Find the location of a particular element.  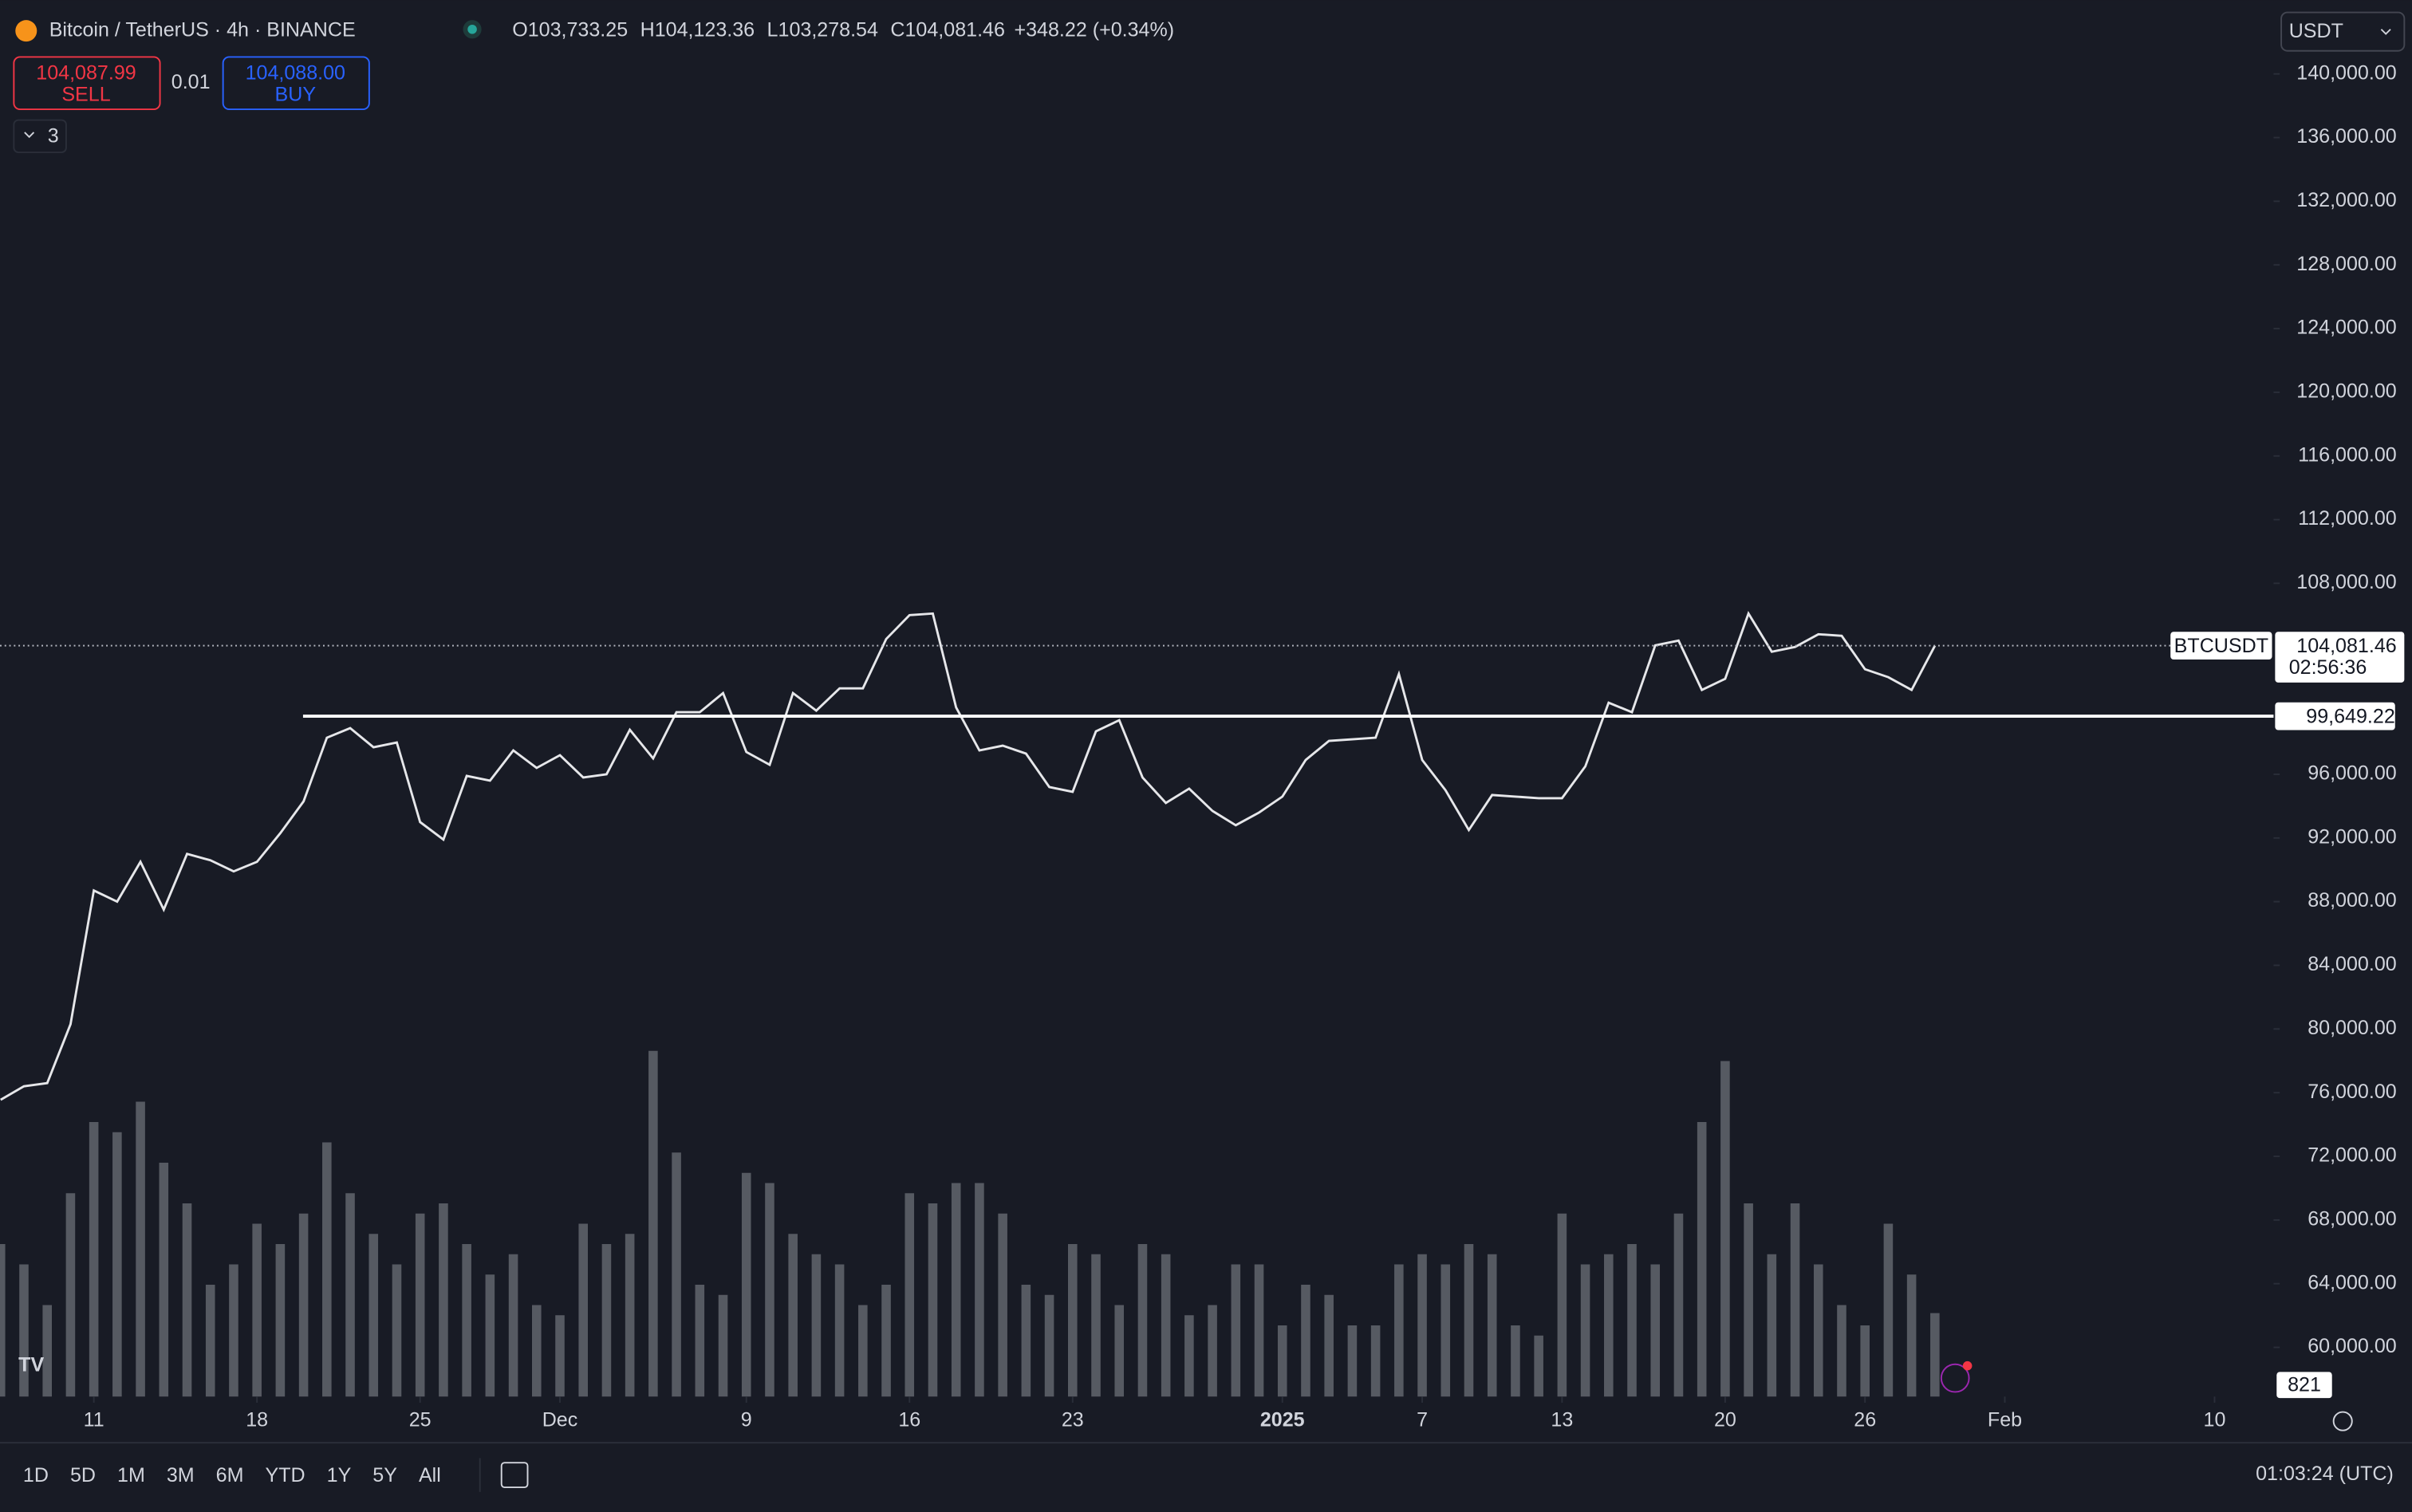

sell-label: SELL is located at coordinates (86, 94).